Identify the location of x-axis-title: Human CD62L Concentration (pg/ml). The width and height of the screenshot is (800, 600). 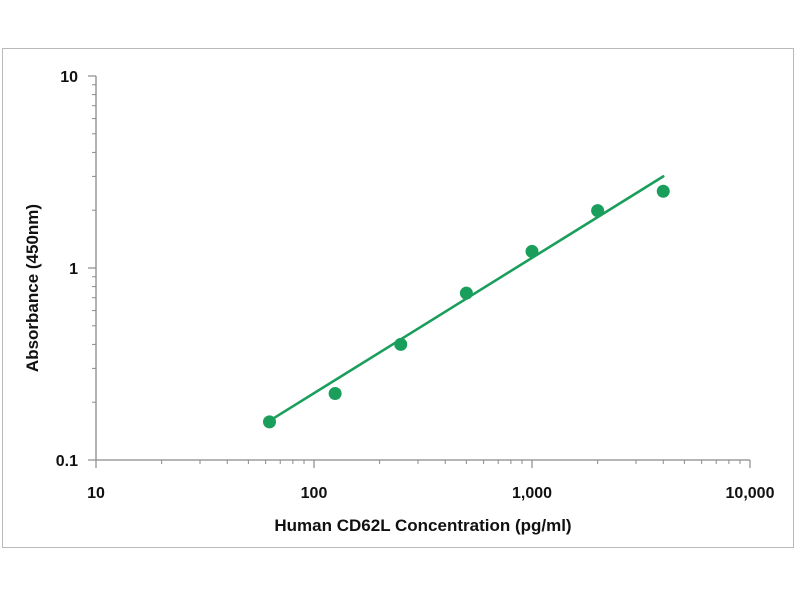
(422, 525).